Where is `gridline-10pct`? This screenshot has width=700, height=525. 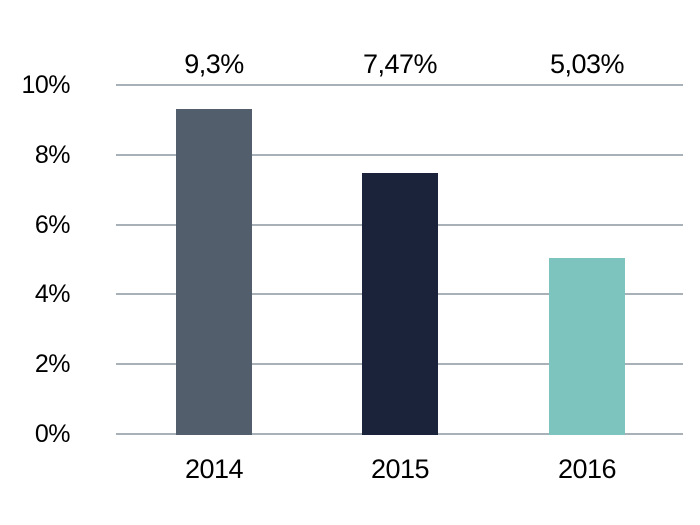 gridline-10pct is located at coordinates (399, 85).